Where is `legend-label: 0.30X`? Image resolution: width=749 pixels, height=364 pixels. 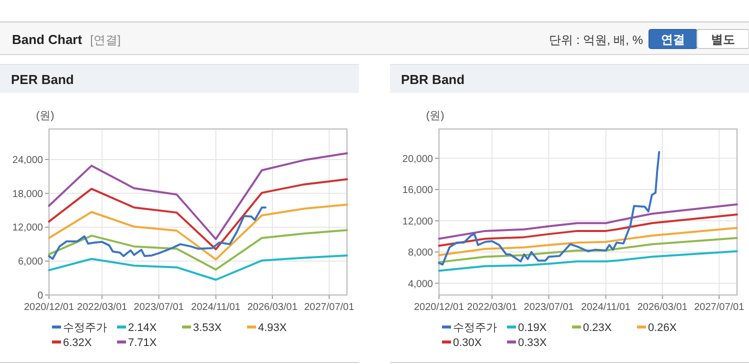 legend-label: 0.30X is located at coordinates (467, 343).